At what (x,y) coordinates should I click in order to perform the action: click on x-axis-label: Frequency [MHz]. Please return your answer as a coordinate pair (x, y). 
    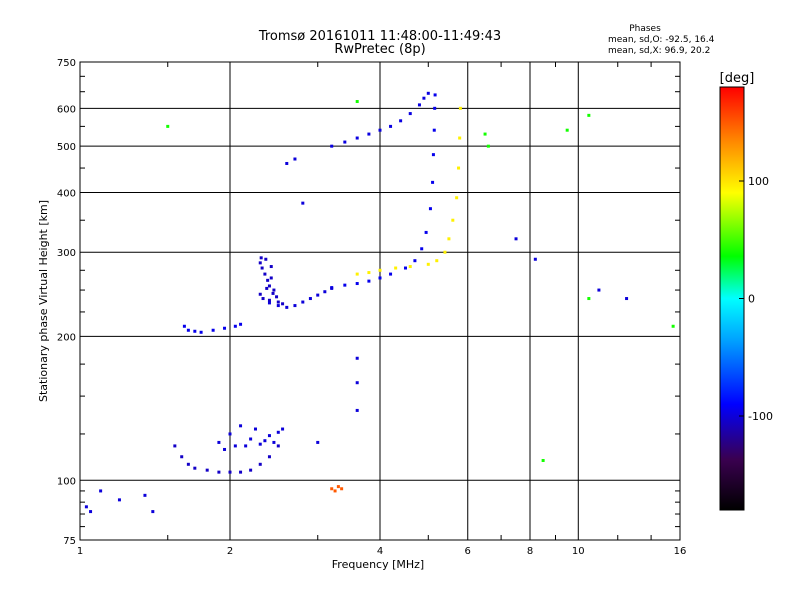
    Looking at the image, I should click on (378, 564).